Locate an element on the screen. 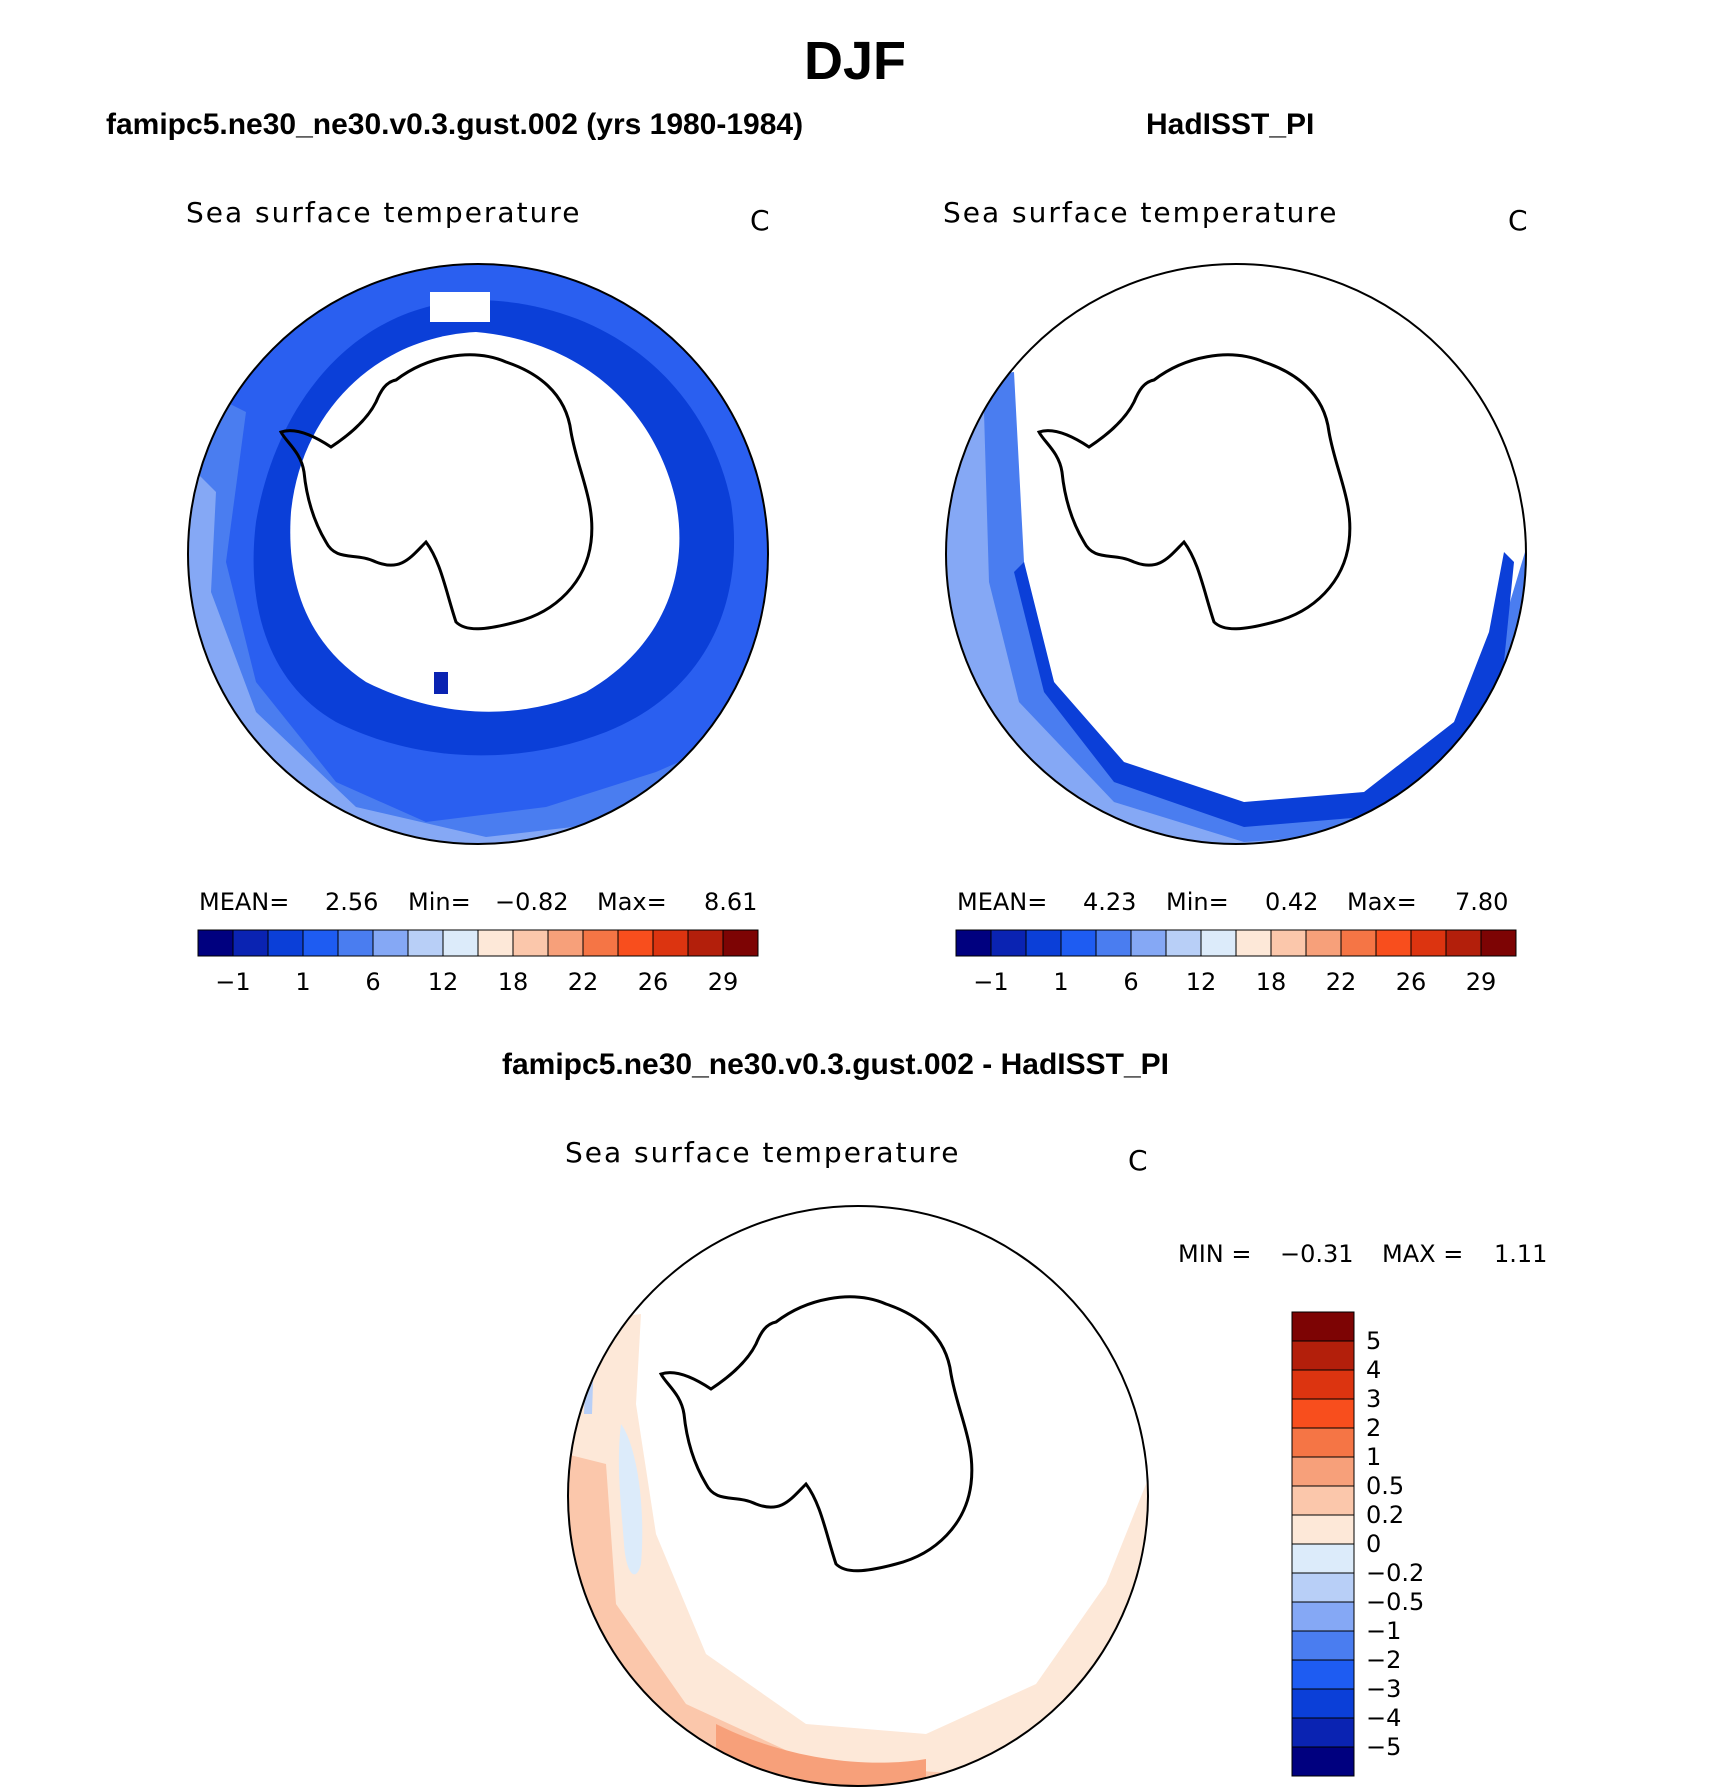 This screenshot has height=1790, width=1710. colorbar-tick-label: −1 is located at coordinates (1383, 1631).